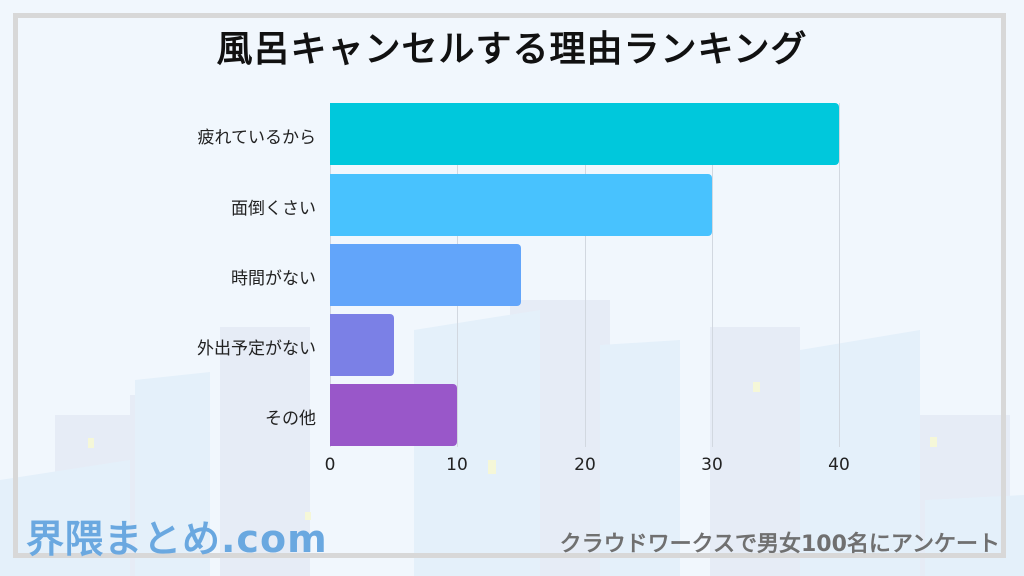  Describe the element at coordinates (362, 345) in the screenshot. I see `bar-no-plans` at that location.